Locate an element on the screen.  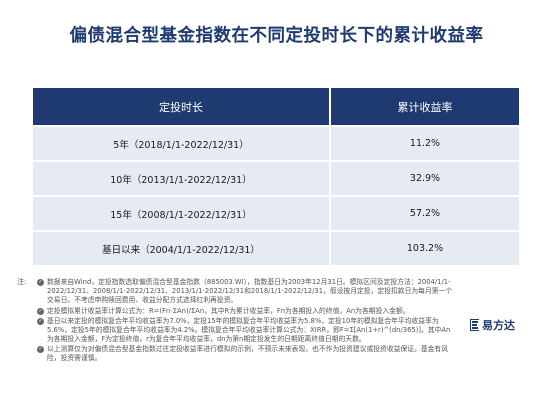
table-row: 10年（2013/1/1-2022/12/31） 32.9% is located at coordinates (276, 178).